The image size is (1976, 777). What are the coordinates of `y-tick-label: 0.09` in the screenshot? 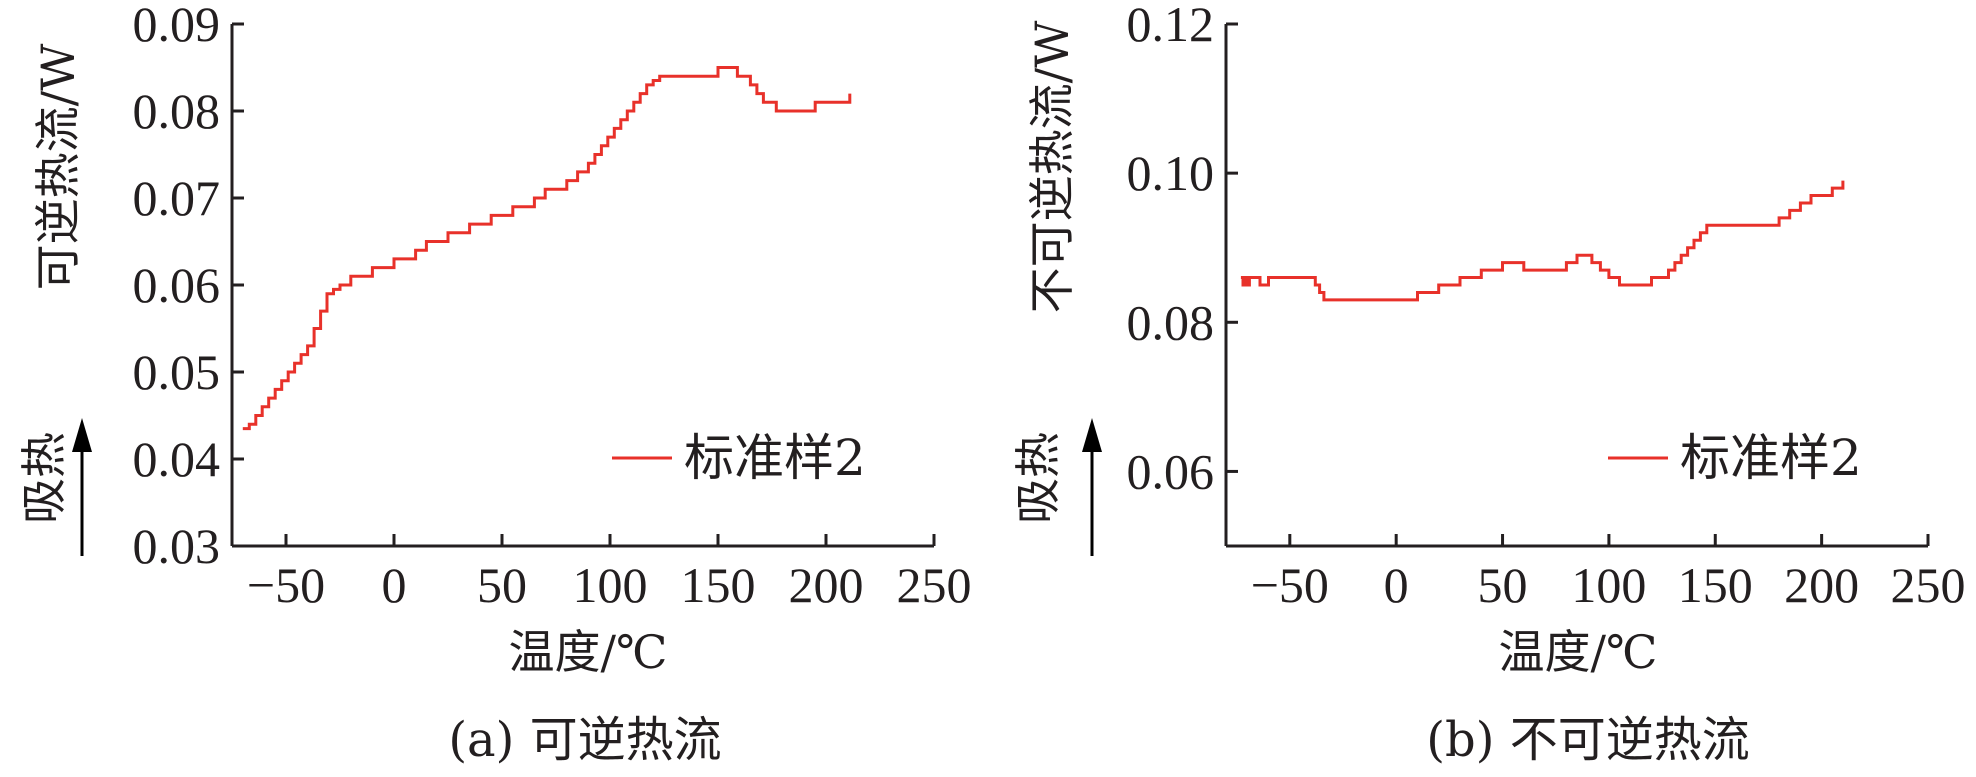 It's located at (177, 26).